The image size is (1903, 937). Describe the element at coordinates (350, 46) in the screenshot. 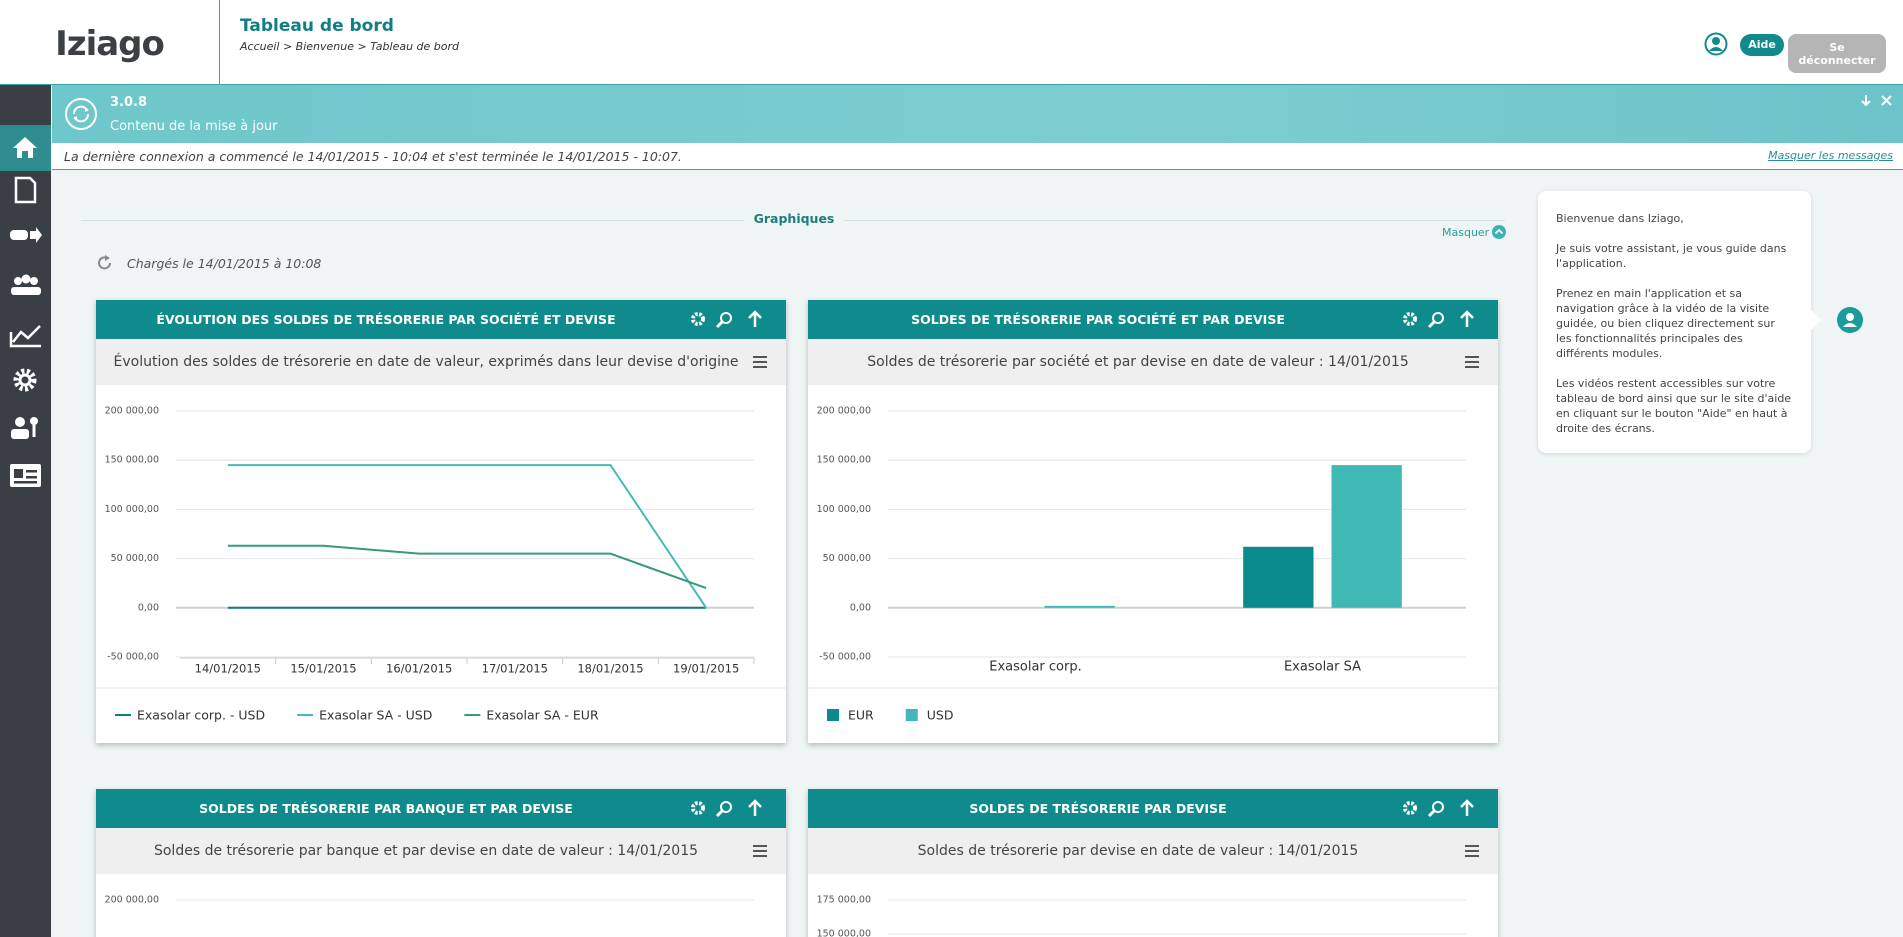

I see `breadcrumb: Accueil > Bienvenue > Tableau de bord` at that location.